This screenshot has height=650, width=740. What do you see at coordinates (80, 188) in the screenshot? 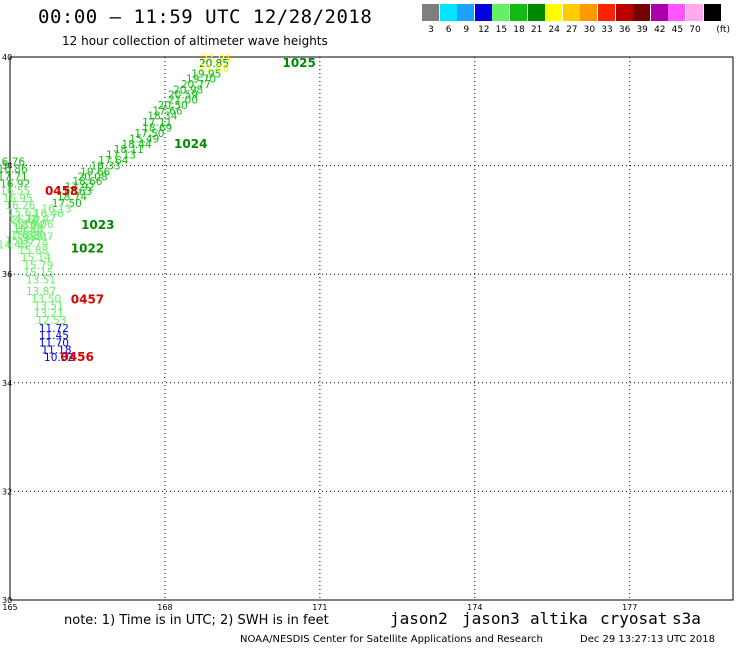
I see `wave-height-label: 17.92` at bounding box center [80, 188].